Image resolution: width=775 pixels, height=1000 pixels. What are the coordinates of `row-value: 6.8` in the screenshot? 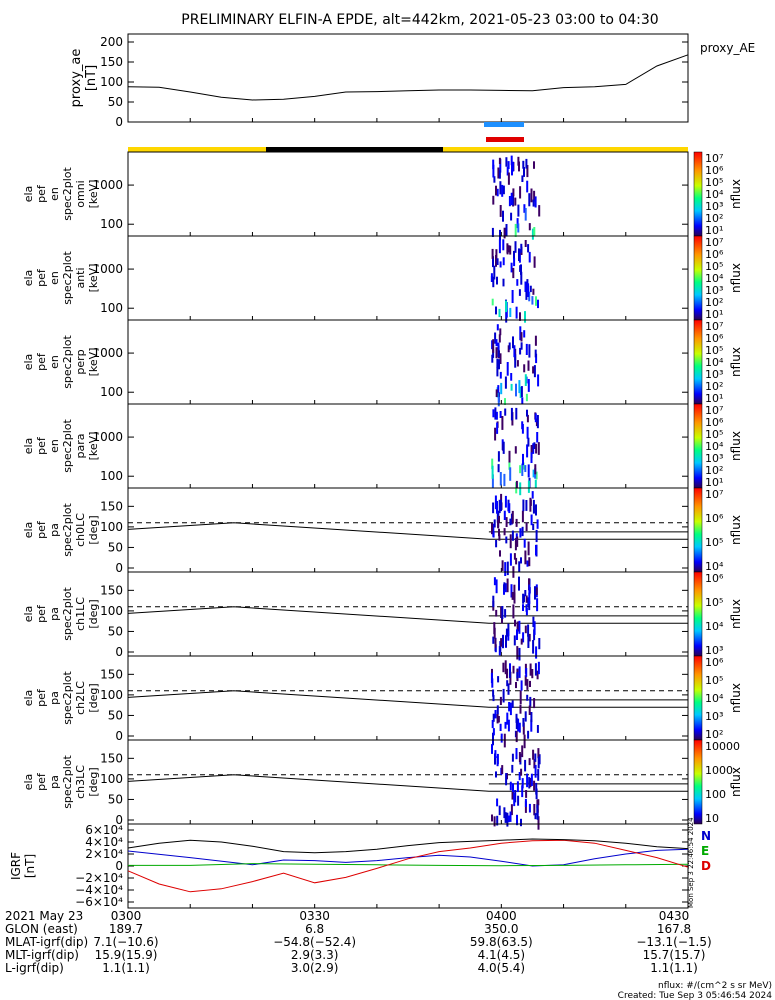 It's located at (314, 929).